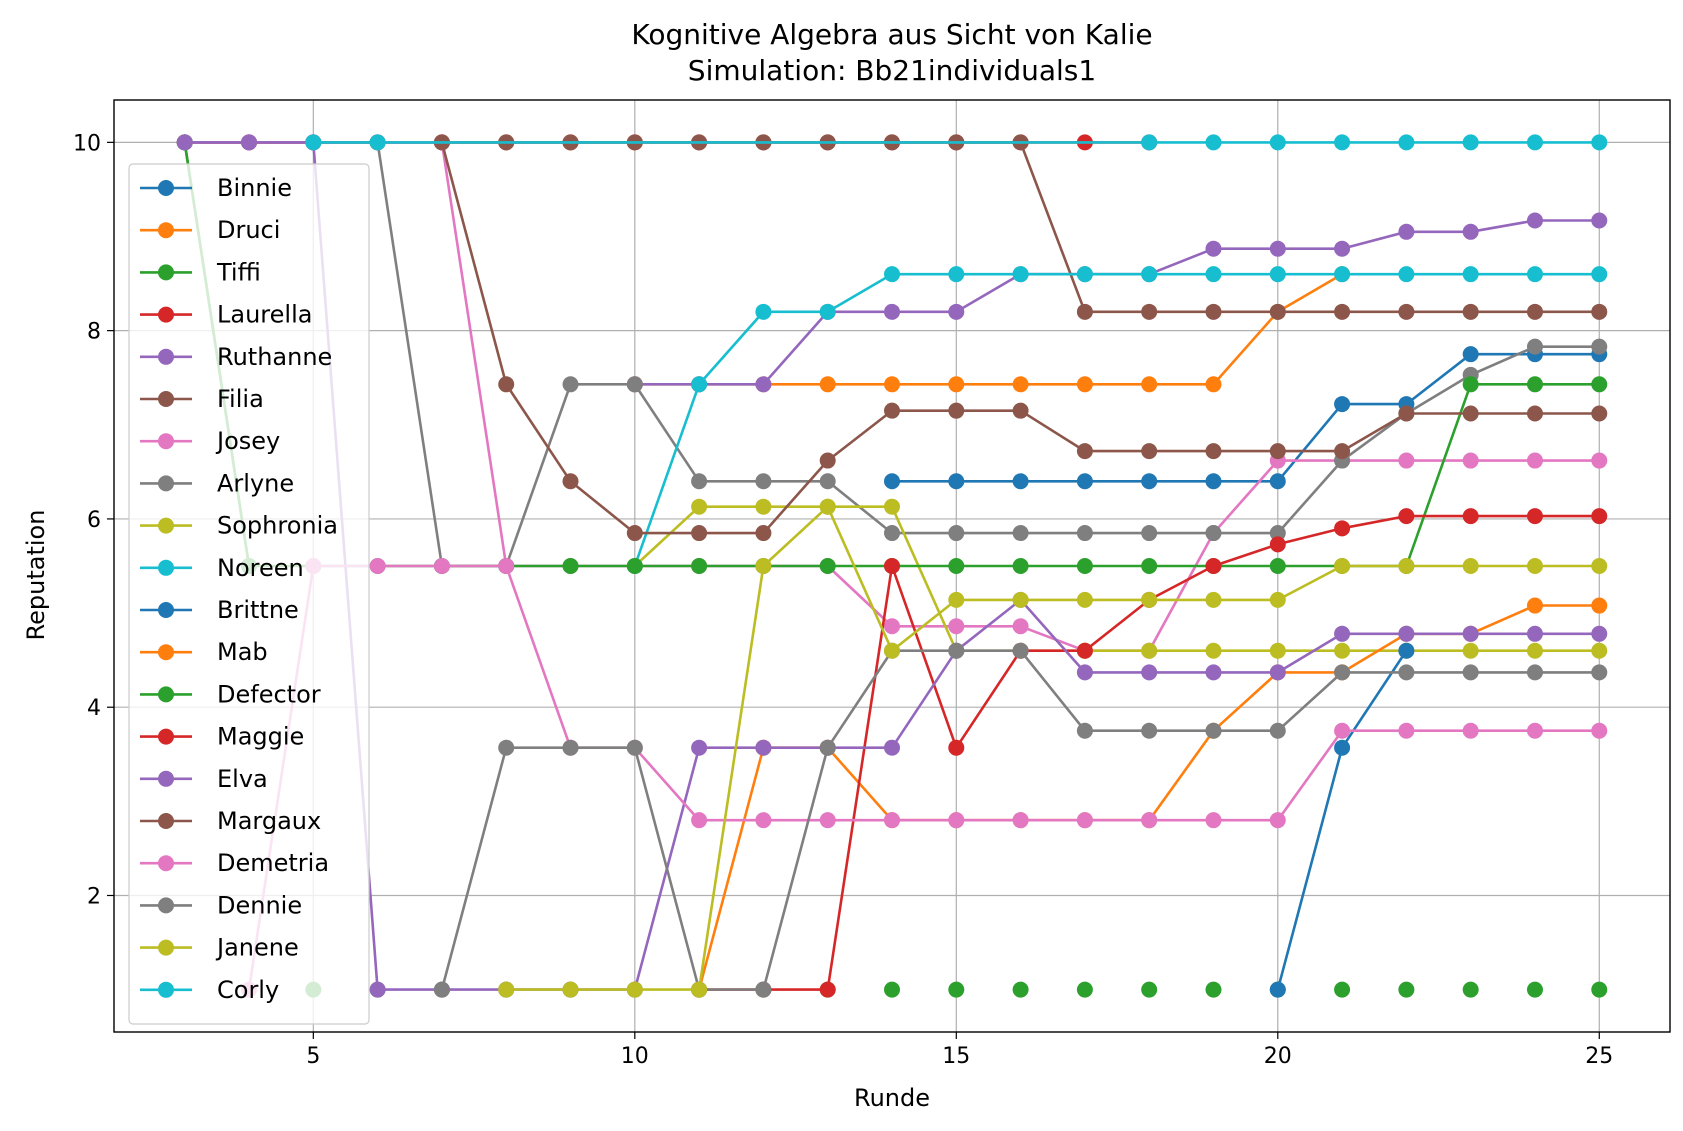 The image size is (1683, 1131). I want to click on legend-label: Janene, so click(257, 948).